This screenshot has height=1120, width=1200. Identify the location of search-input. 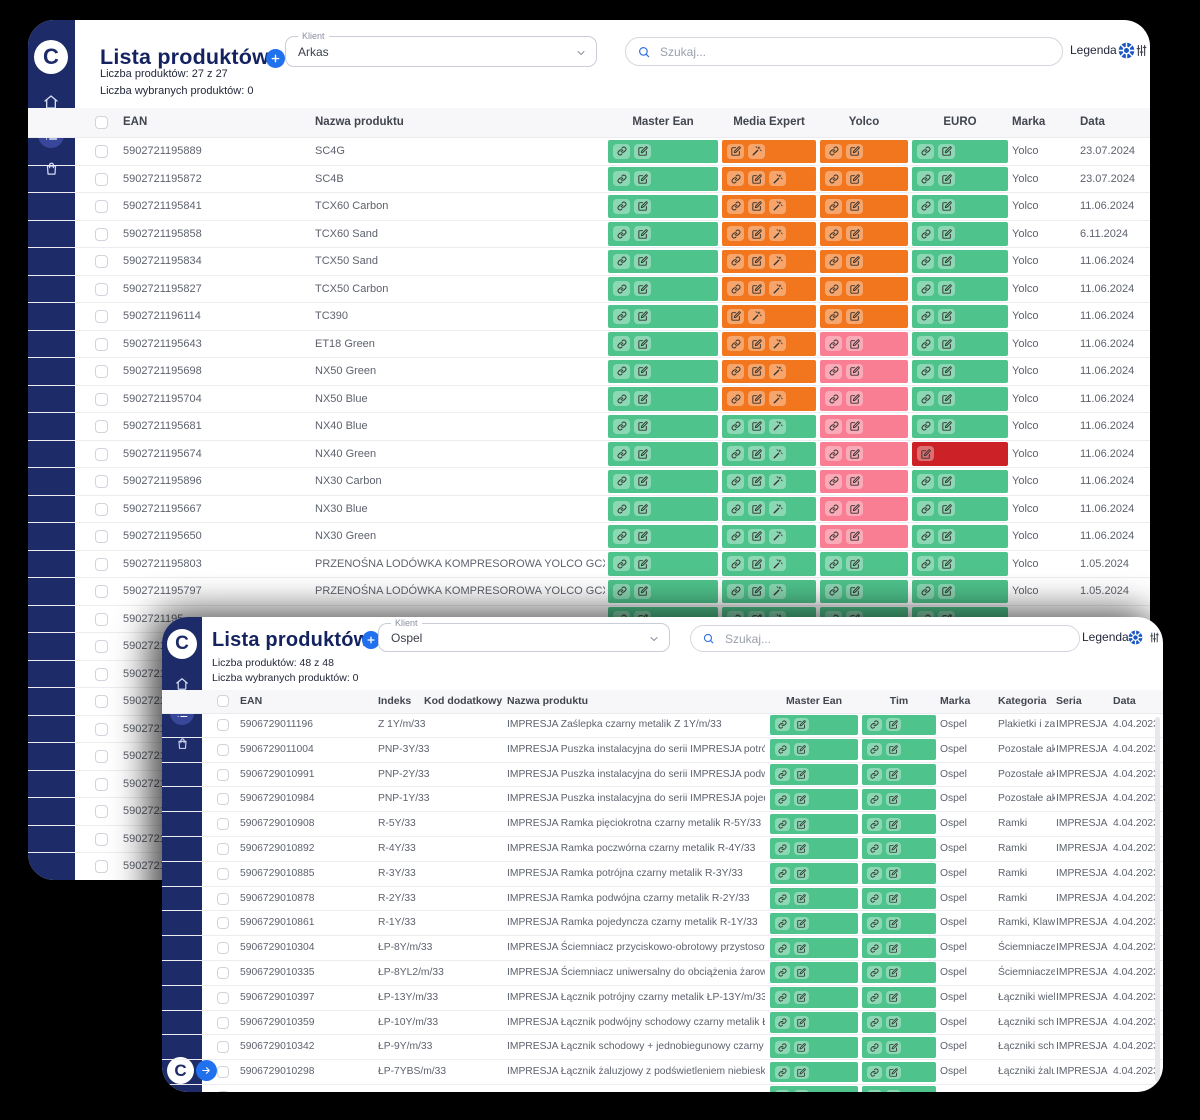
(897, 638).